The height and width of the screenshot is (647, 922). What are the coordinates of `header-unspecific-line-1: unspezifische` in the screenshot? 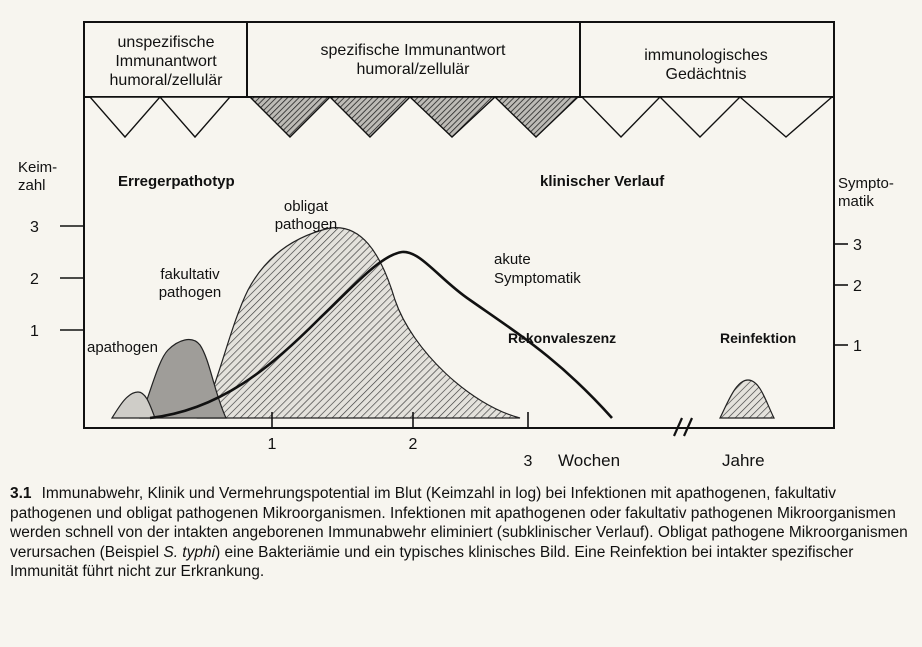 It's located at (166, 42).